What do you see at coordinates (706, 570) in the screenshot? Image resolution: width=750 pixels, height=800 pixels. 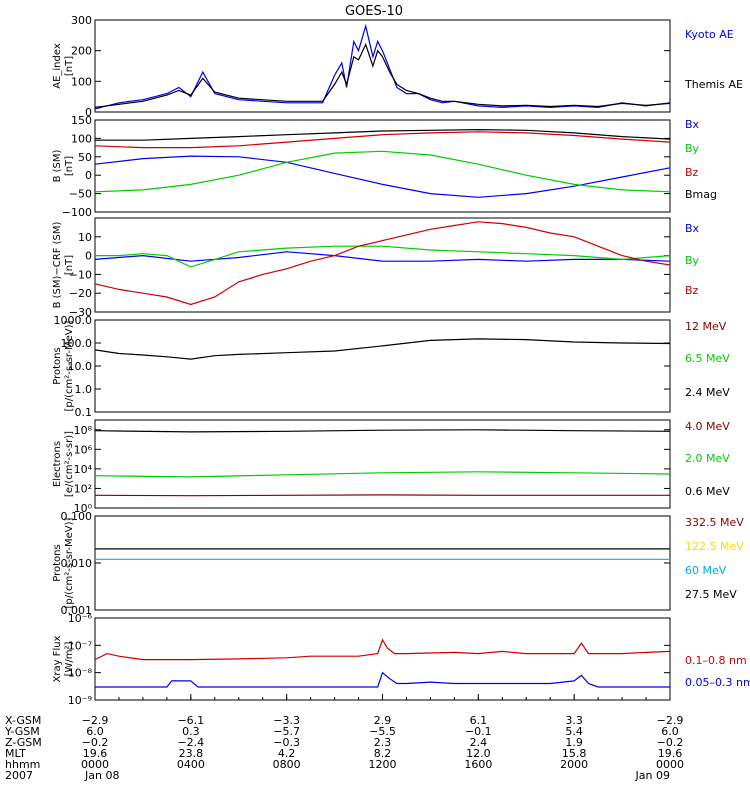 I see `legend-60-mev: 60 MeV` at bounding box center [706, 570].